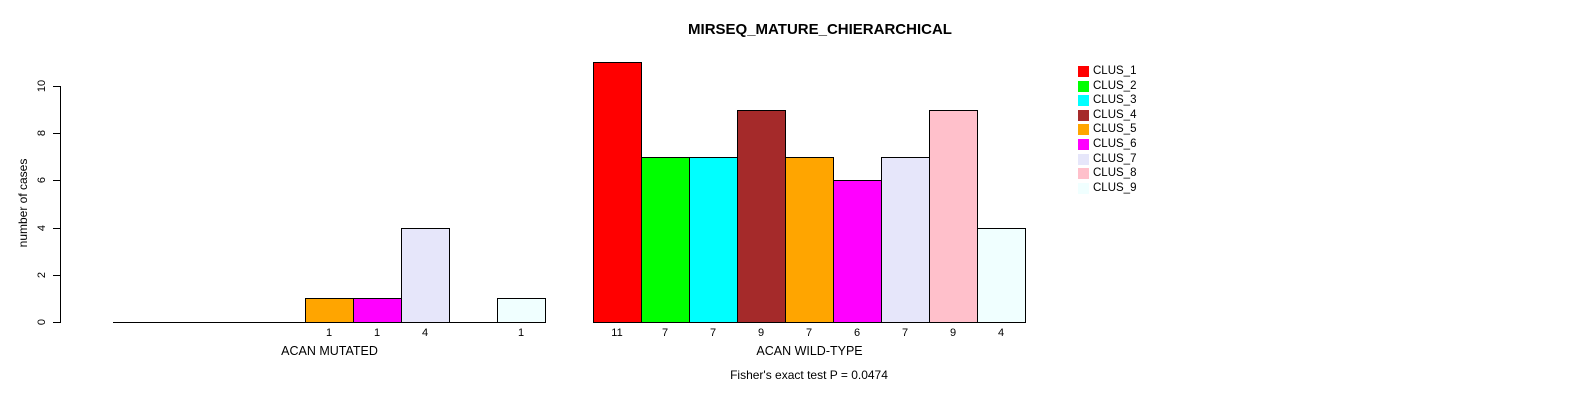 The image size is (1590, 400). I want to click on y-tick-label: 8, so click(42, 133).